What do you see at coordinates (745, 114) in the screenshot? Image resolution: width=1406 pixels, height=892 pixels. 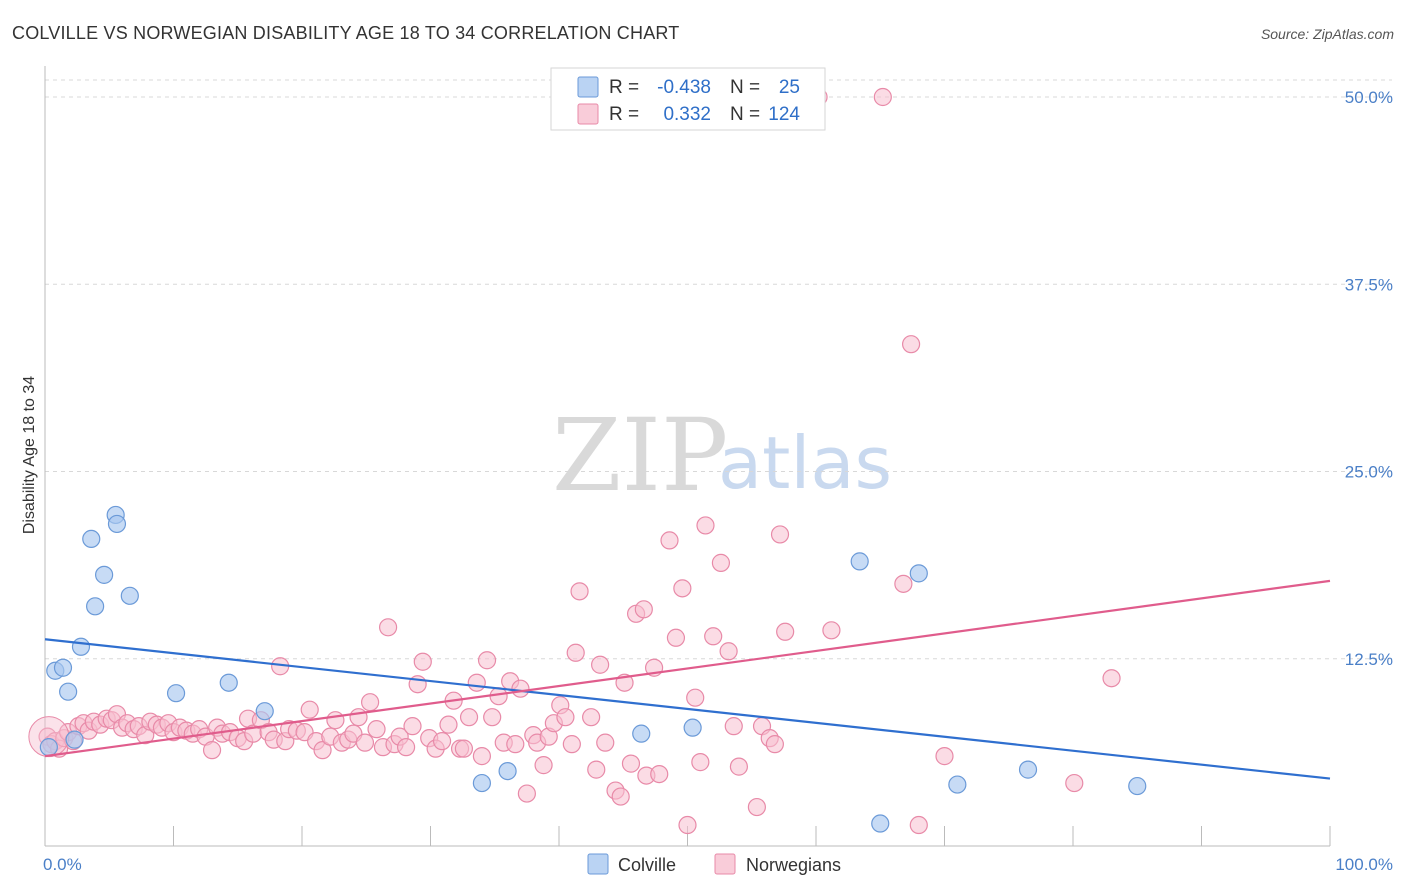 I see `legend-norwegian-n-label: N =` at bounding box center [745, 114].